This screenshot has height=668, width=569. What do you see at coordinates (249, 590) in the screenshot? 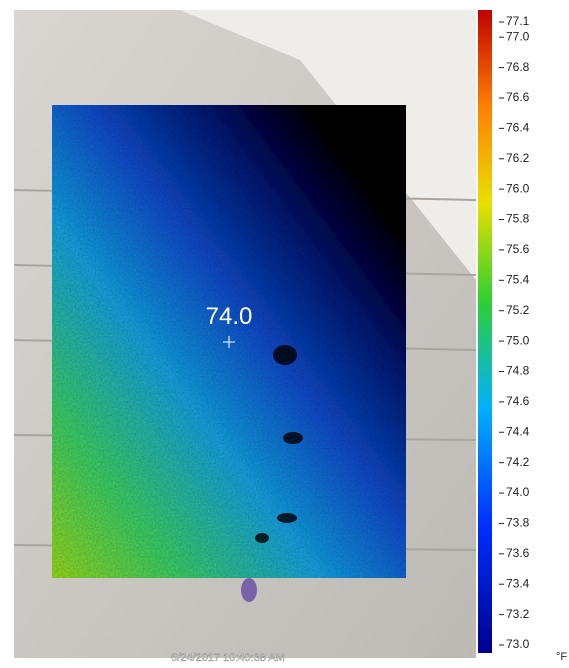
I see `floor-spot` at bounding box center [249, 590].